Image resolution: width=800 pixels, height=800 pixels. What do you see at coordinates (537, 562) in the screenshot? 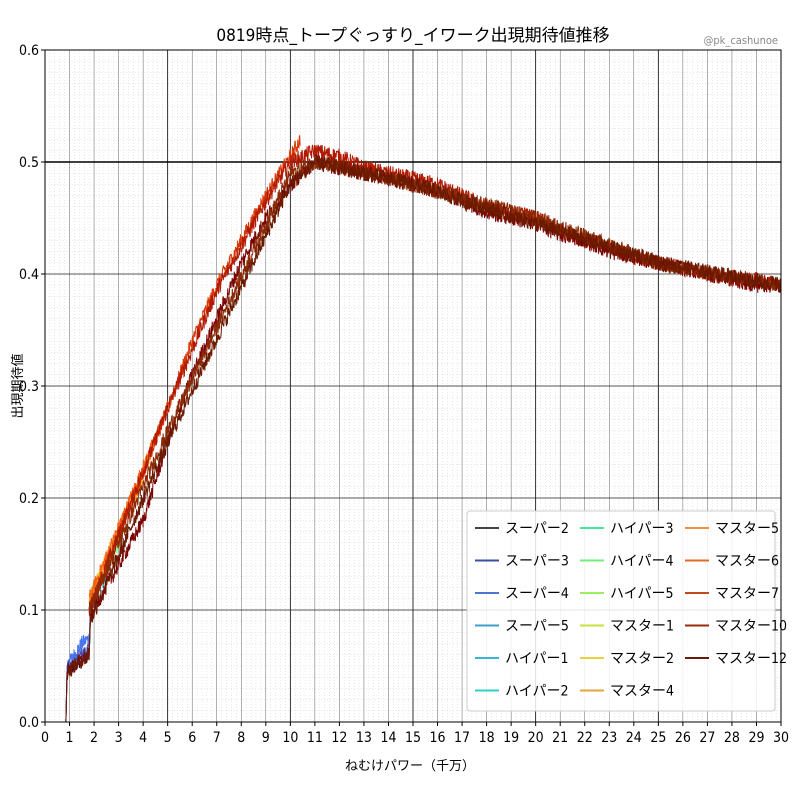
I see `legend-label: スーパー3` at bounding box center [537, 562].